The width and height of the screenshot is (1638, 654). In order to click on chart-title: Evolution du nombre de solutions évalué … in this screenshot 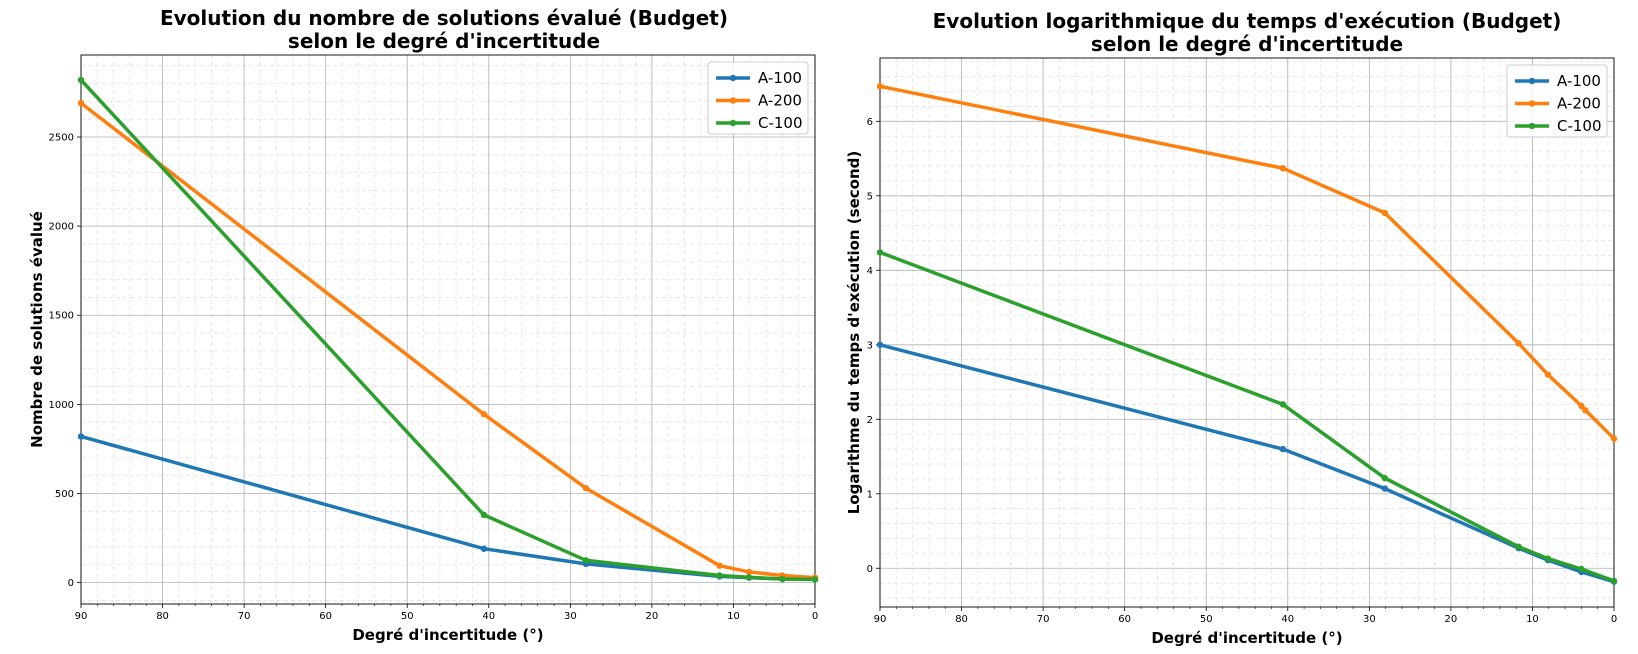, I will do `click(444, 18)`.